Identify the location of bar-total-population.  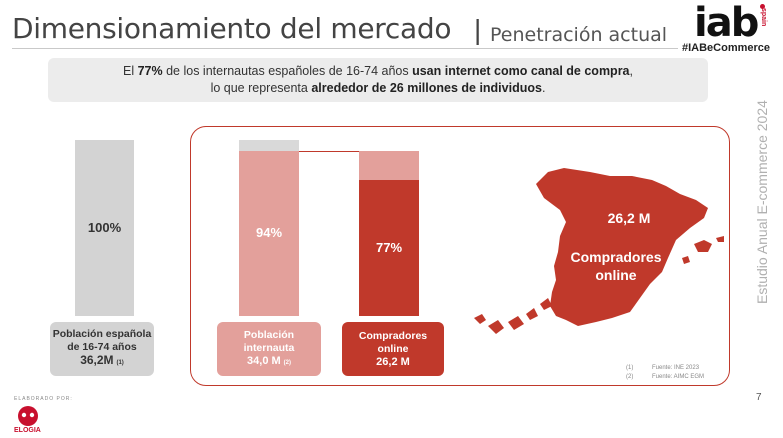
(104, 228).